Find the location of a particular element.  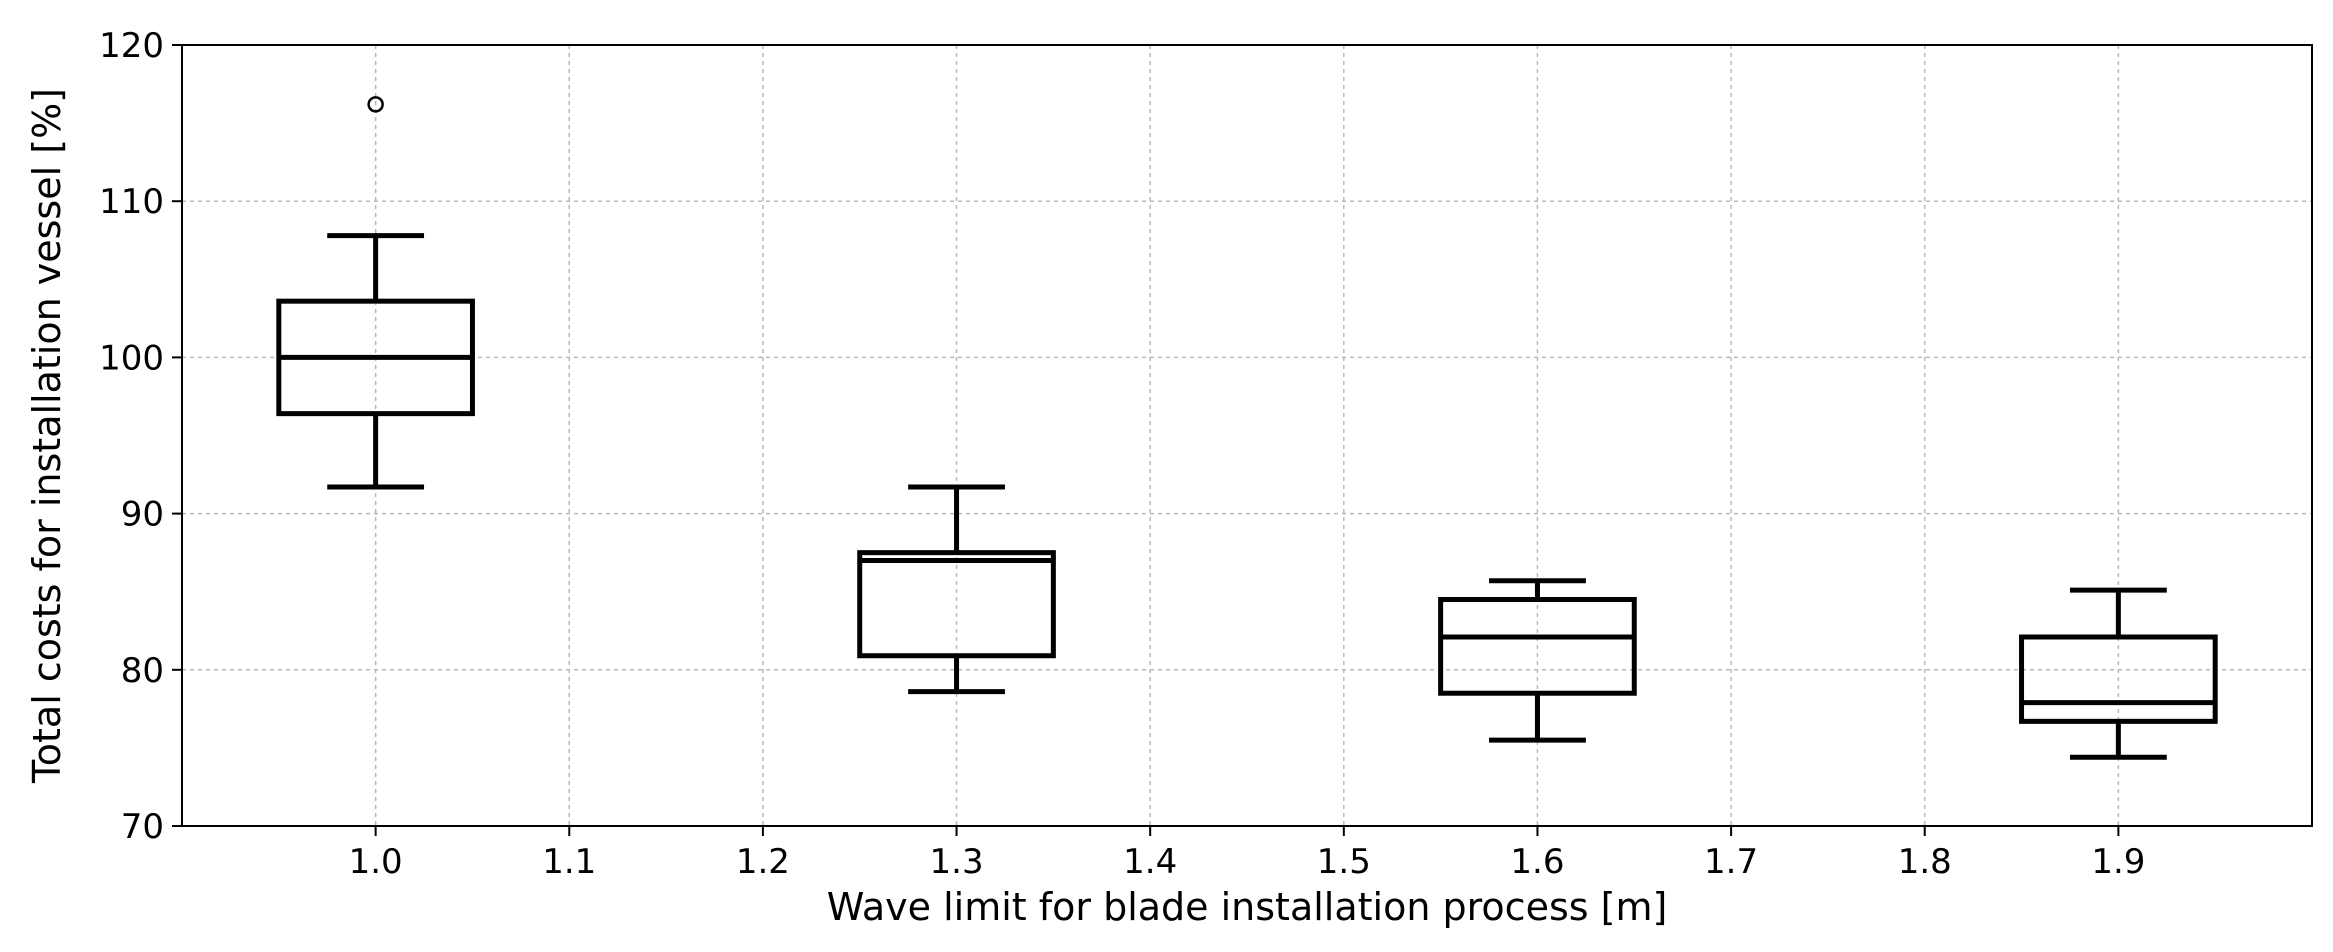

y-tick-label-5: 120 is located at coordinates (131, 46).